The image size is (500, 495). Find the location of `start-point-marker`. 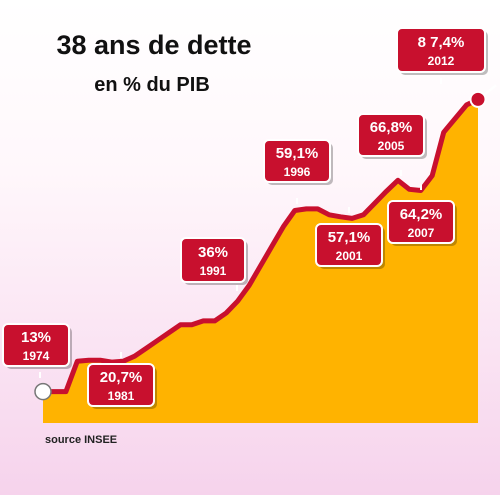

start-point-marker is located at coordinates (43, 391).